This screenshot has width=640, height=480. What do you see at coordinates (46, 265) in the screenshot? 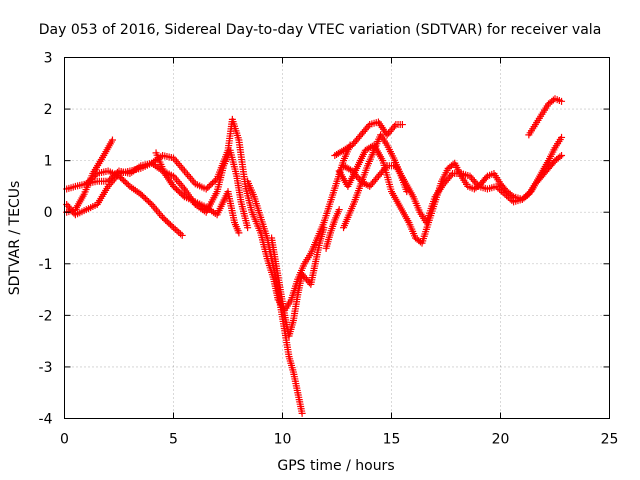
I see `y-tick-label: -1` at bounding box center [46, 265].